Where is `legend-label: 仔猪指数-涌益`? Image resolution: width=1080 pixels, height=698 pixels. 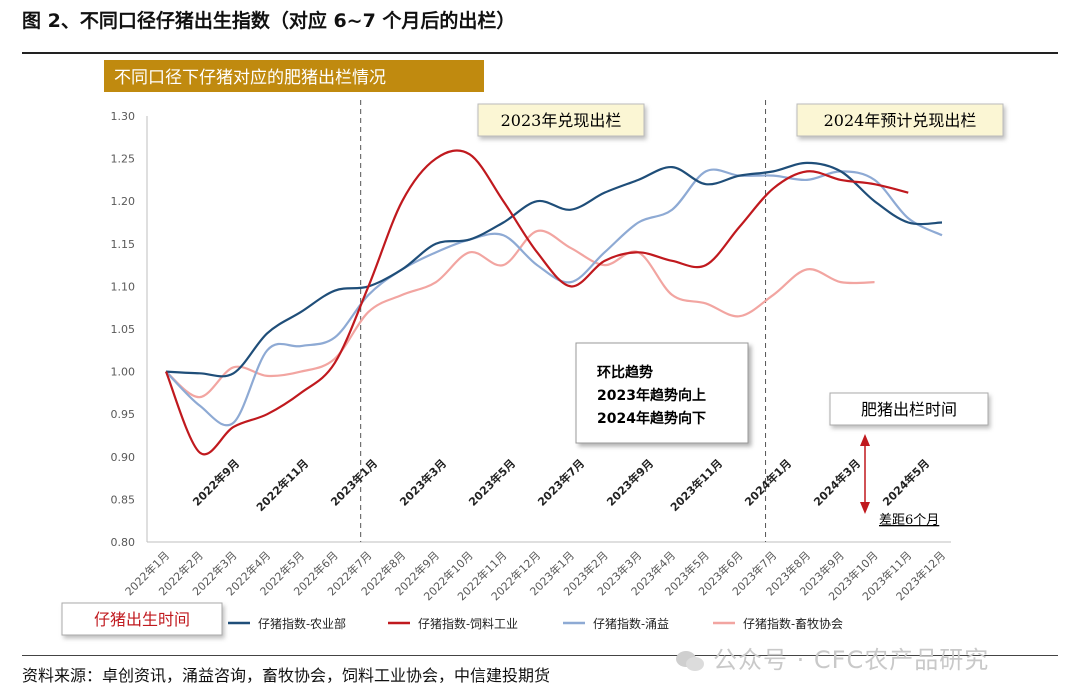 legend-label: 仔猪指数-涌益 is located at coordinates (631, 623).